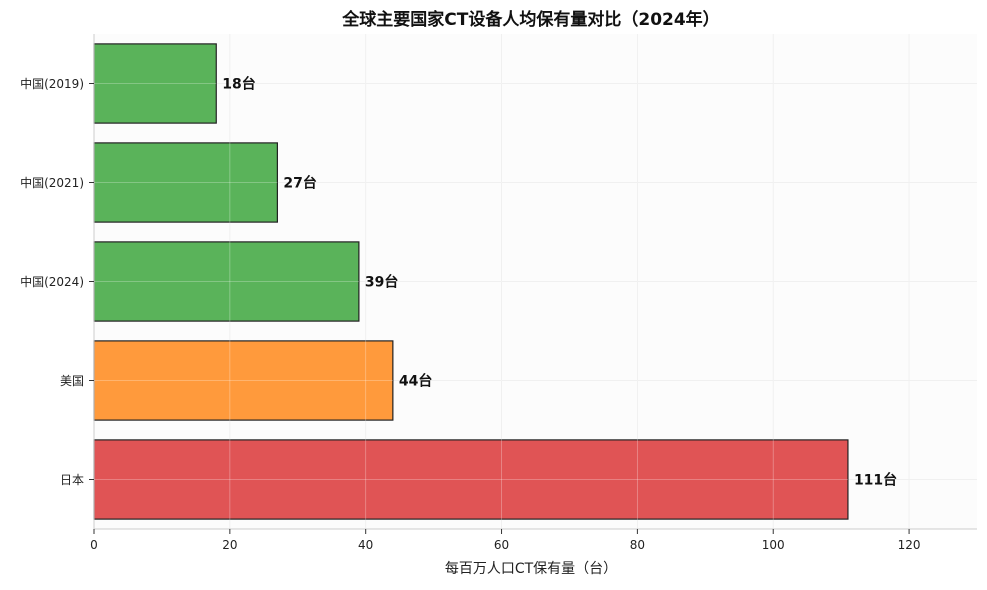 Image resolution: width=987 pixels, height=590 pixels. Describe the element at coordinates (94, 545) in the screenshot. I see `x-tick-label: 0` at that location.